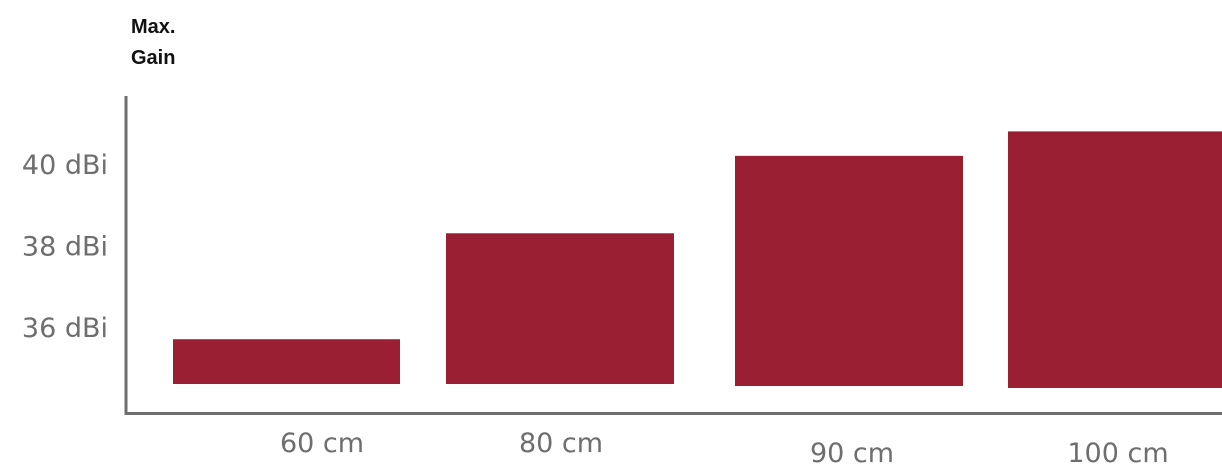  What do you see at coordinates (65, 165) in the screenshot?
I see `y-tick-label: 40 dBi` at bounding box center [65, 165].